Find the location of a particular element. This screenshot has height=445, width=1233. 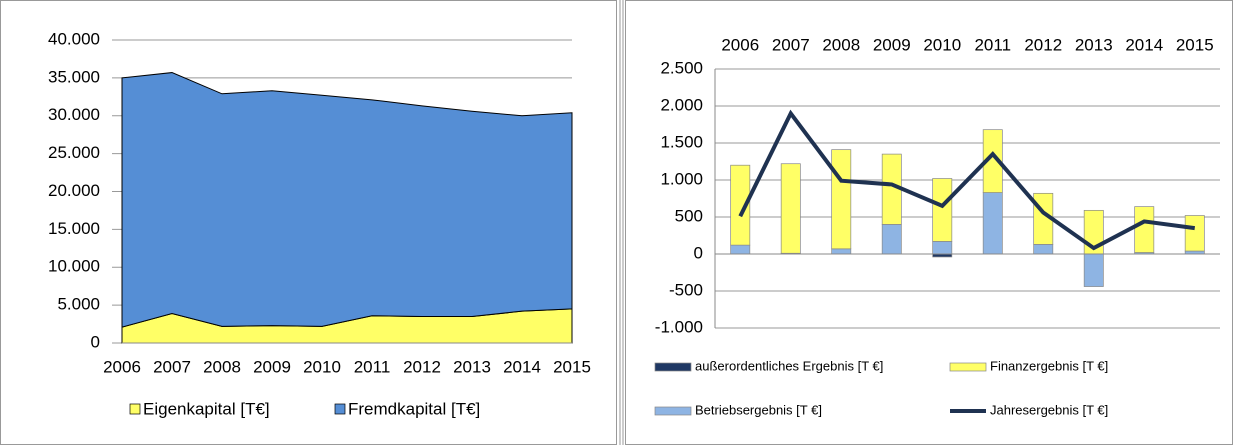

y-tick-label: 2.000 is located at coordinates (681, 104).